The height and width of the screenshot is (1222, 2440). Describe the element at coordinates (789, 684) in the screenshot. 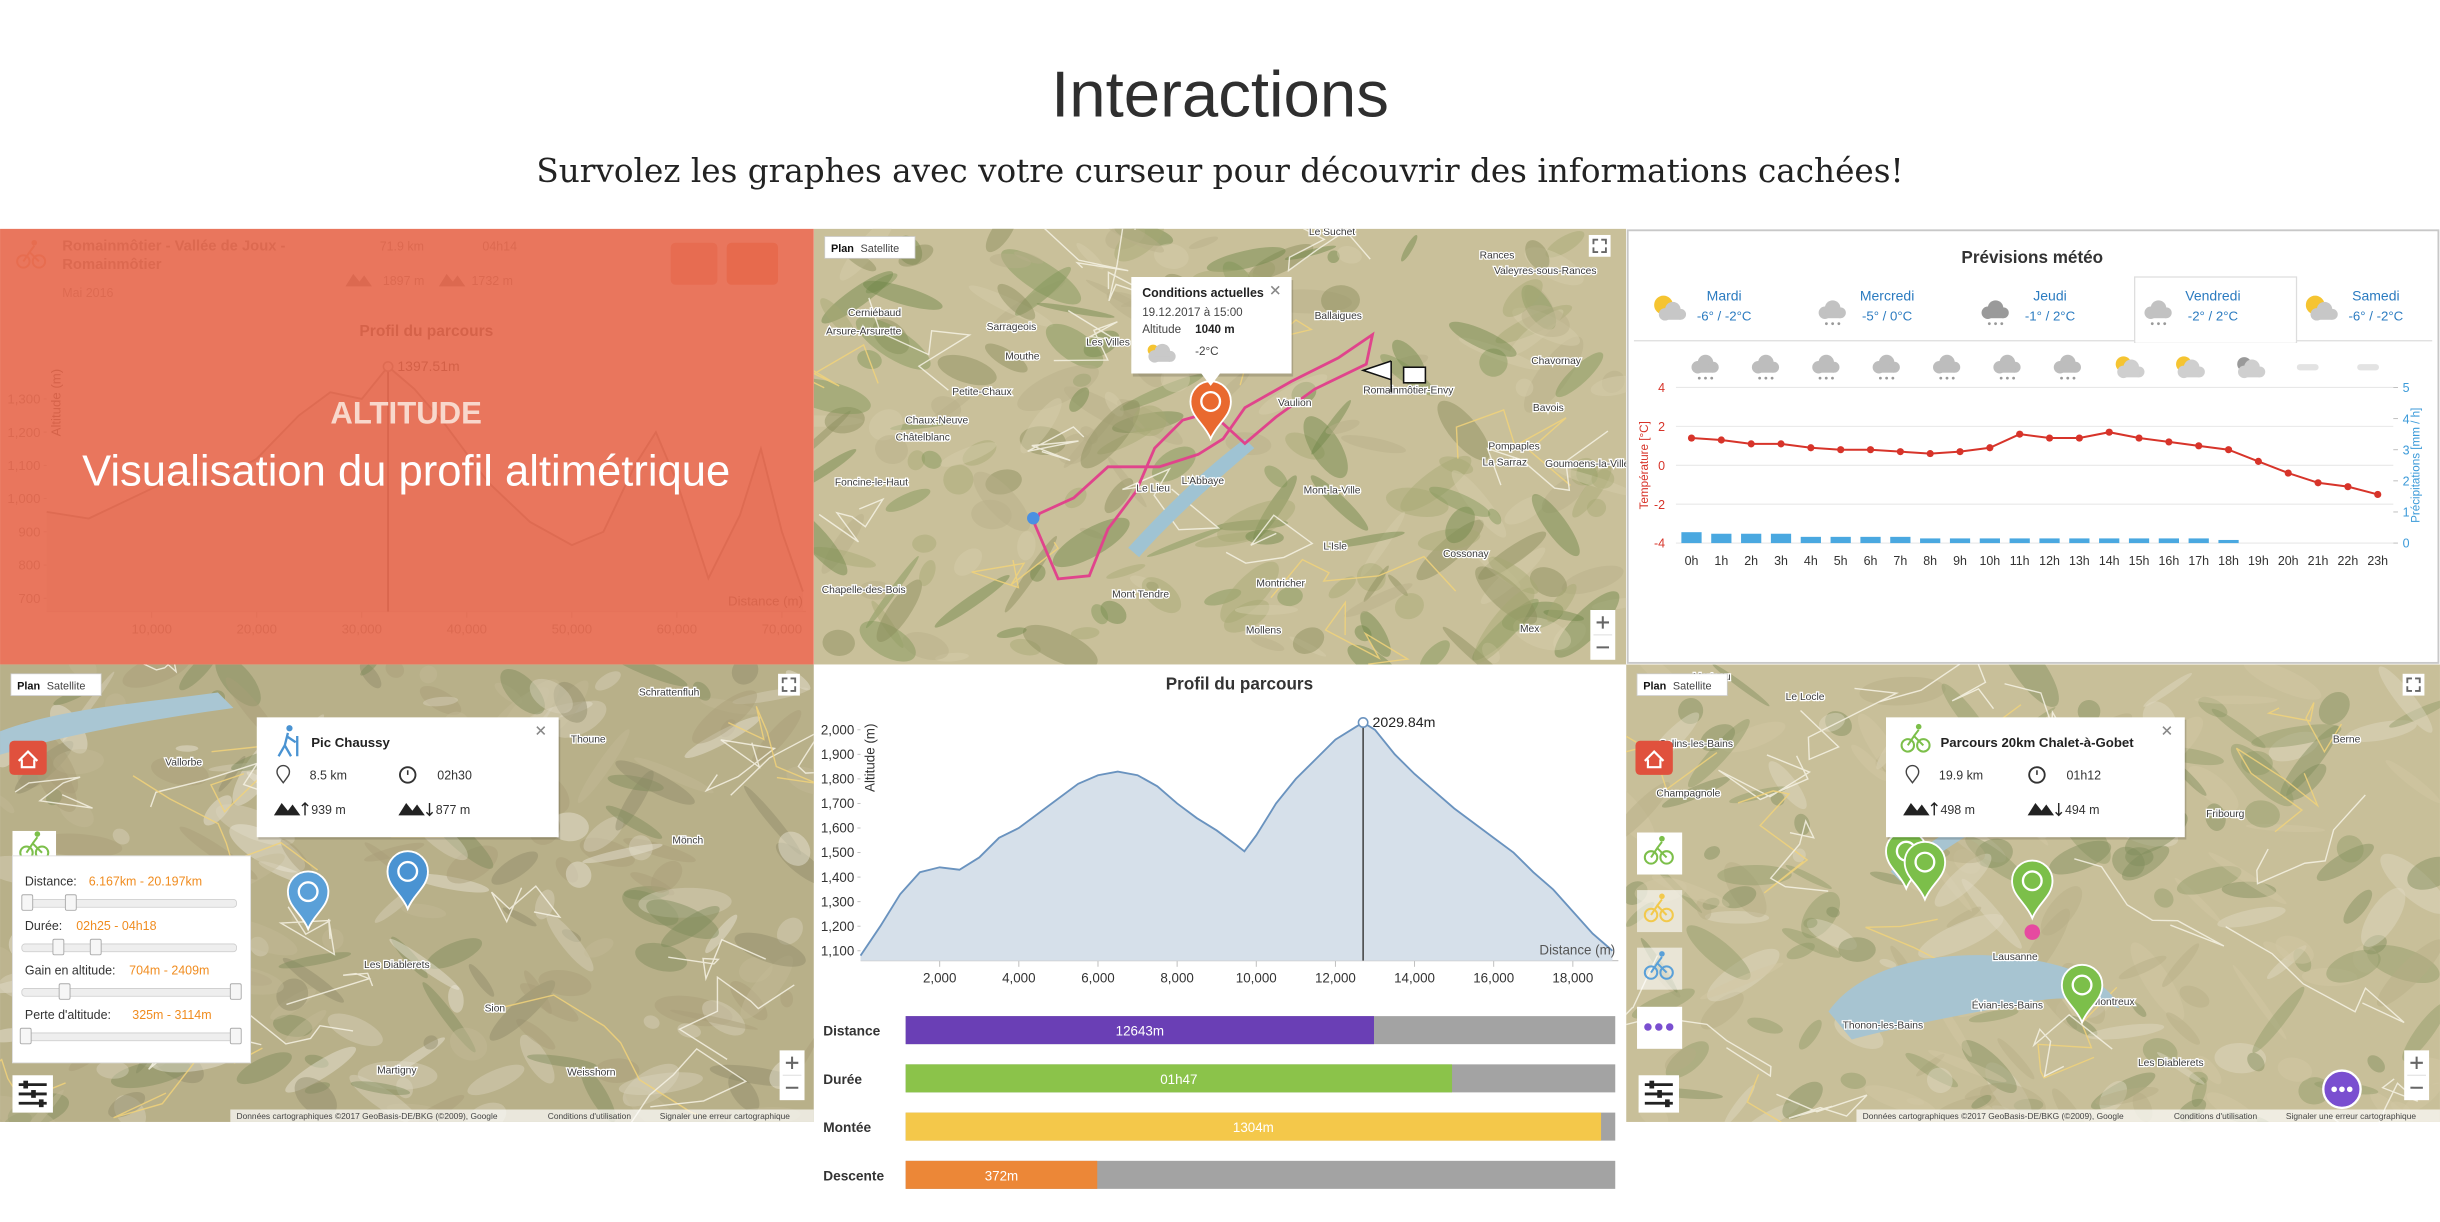

I see `fullscreen-button` at that location.